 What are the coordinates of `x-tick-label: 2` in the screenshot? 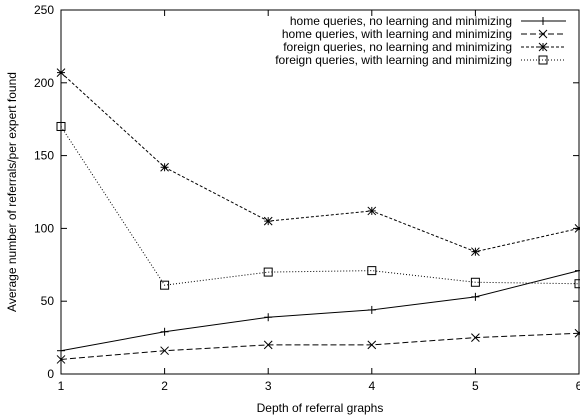 It's located at (164, 386).